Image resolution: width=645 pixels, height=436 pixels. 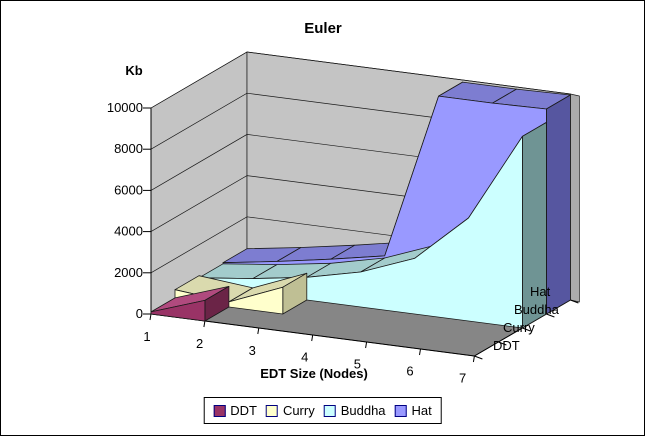 I want to click on legend-item-buddha: Buddha, so click(x=354, y=410).